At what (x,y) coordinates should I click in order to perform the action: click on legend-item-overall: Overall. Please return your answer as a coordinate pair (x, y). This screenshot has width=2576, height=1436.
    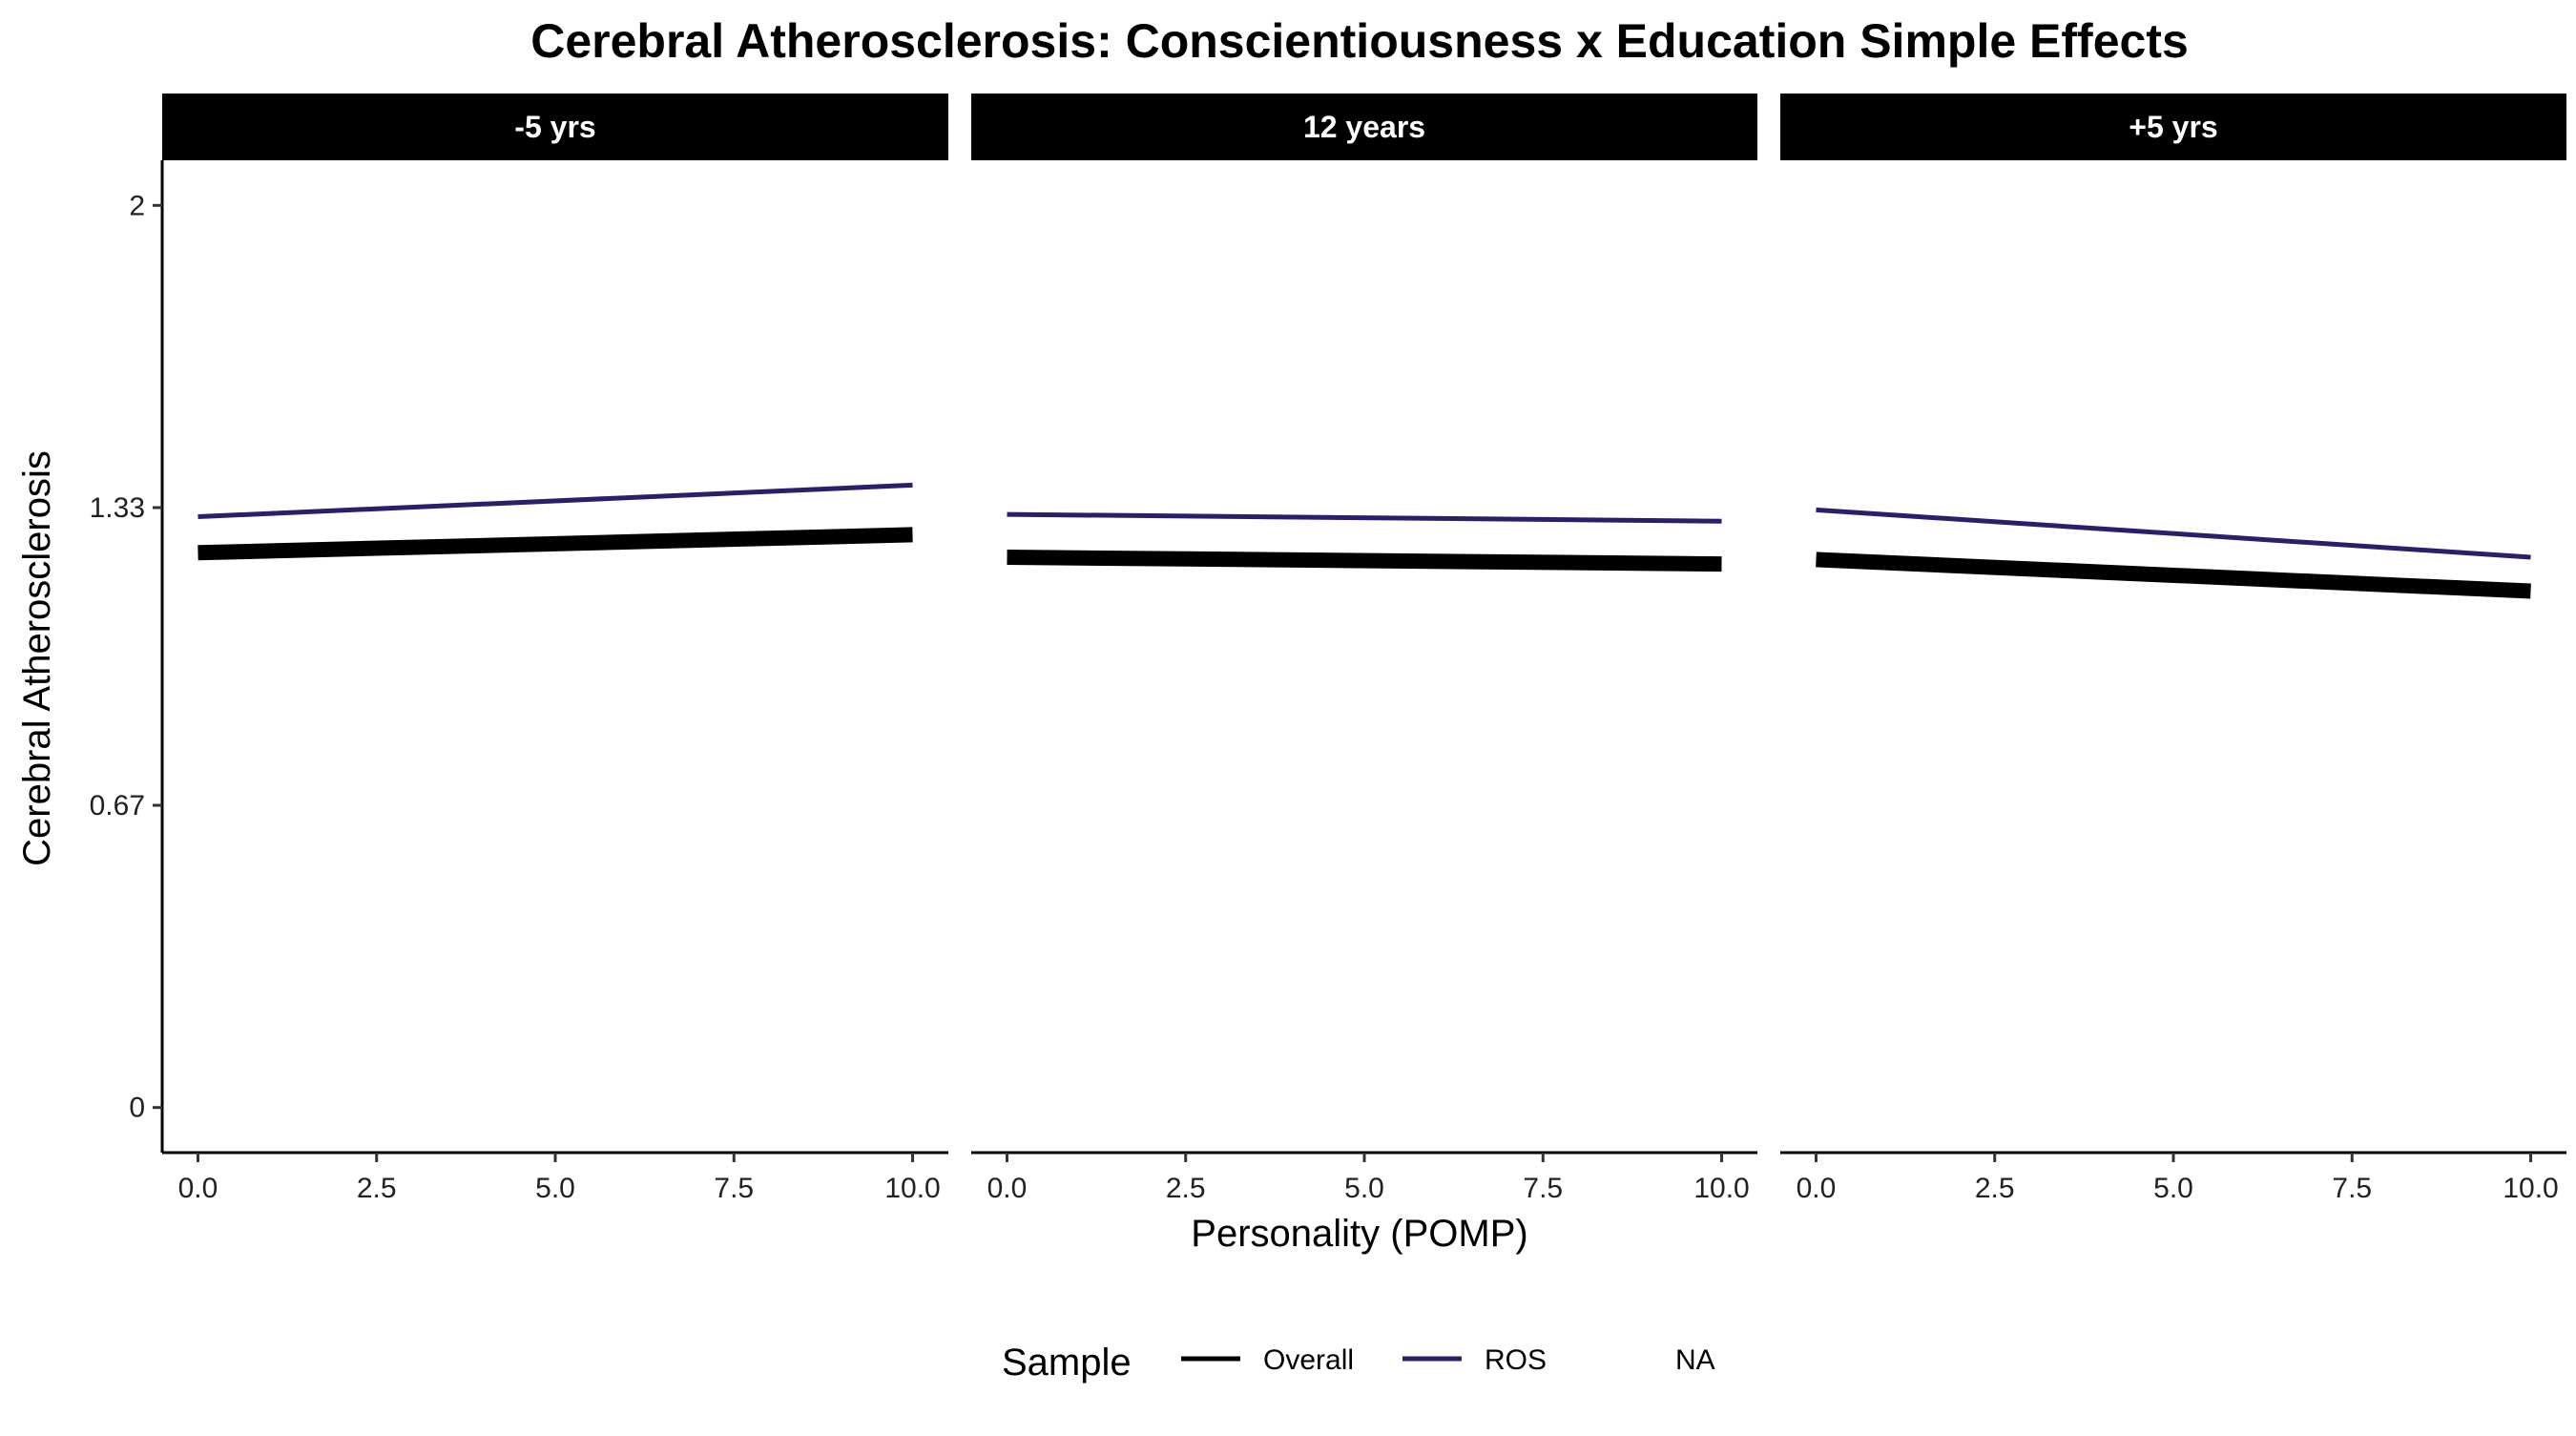
    Looking at the image, I should click on (1267, 1360).